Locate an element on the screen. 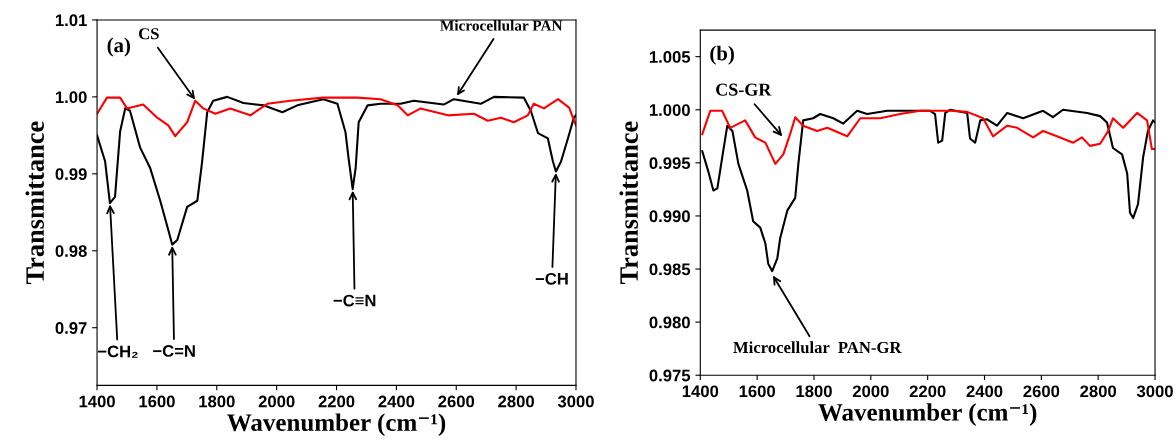 The width and height of the screenshot is (1175, 443). y-tick-label: 0.98 is located at coordinates (71, 251).